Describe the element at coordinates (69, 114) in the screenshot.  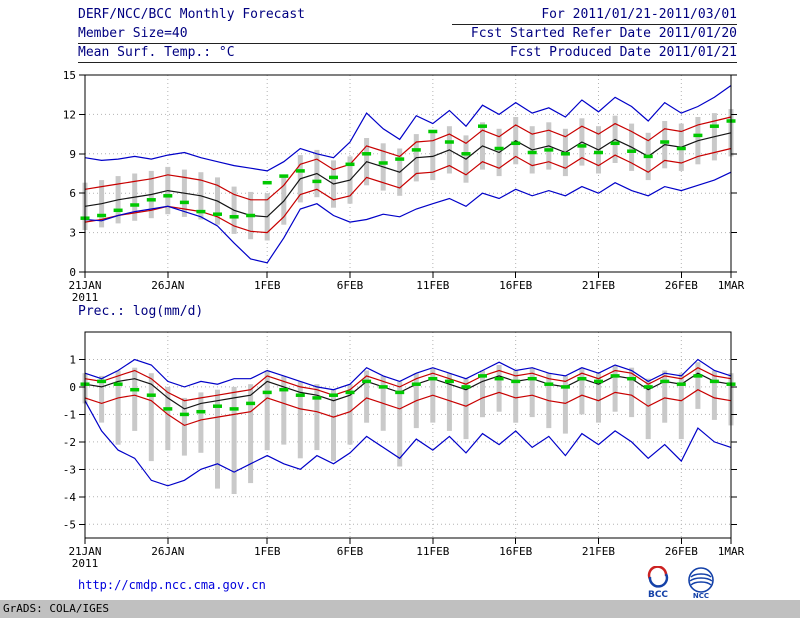
I see `y-tick-label: 12` at that location.